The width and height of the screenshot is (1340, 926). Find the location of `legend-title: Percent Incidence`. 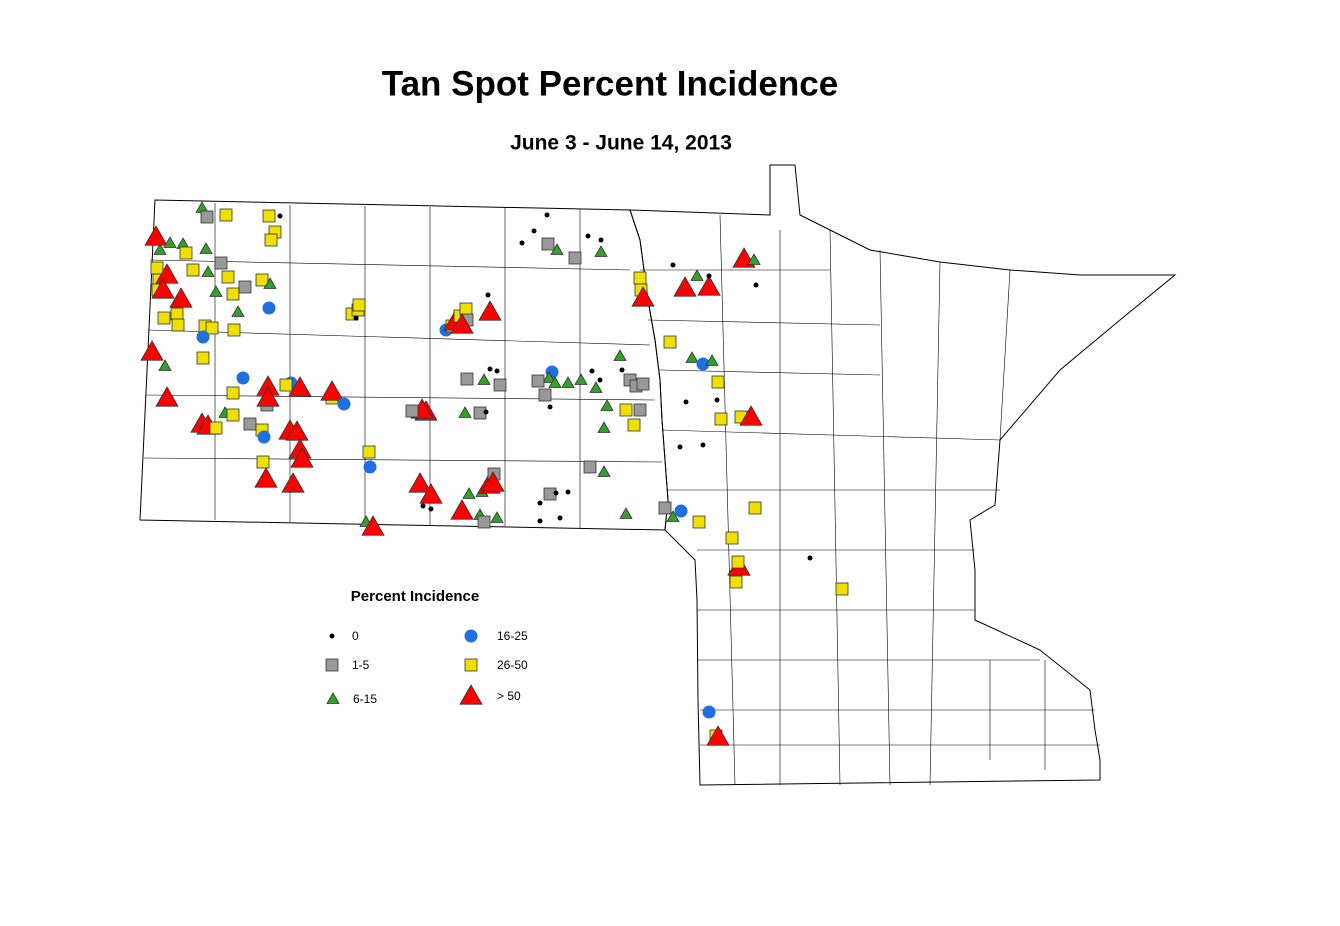

legend-title: Percent Incidence is located at coordinates (415, 596).